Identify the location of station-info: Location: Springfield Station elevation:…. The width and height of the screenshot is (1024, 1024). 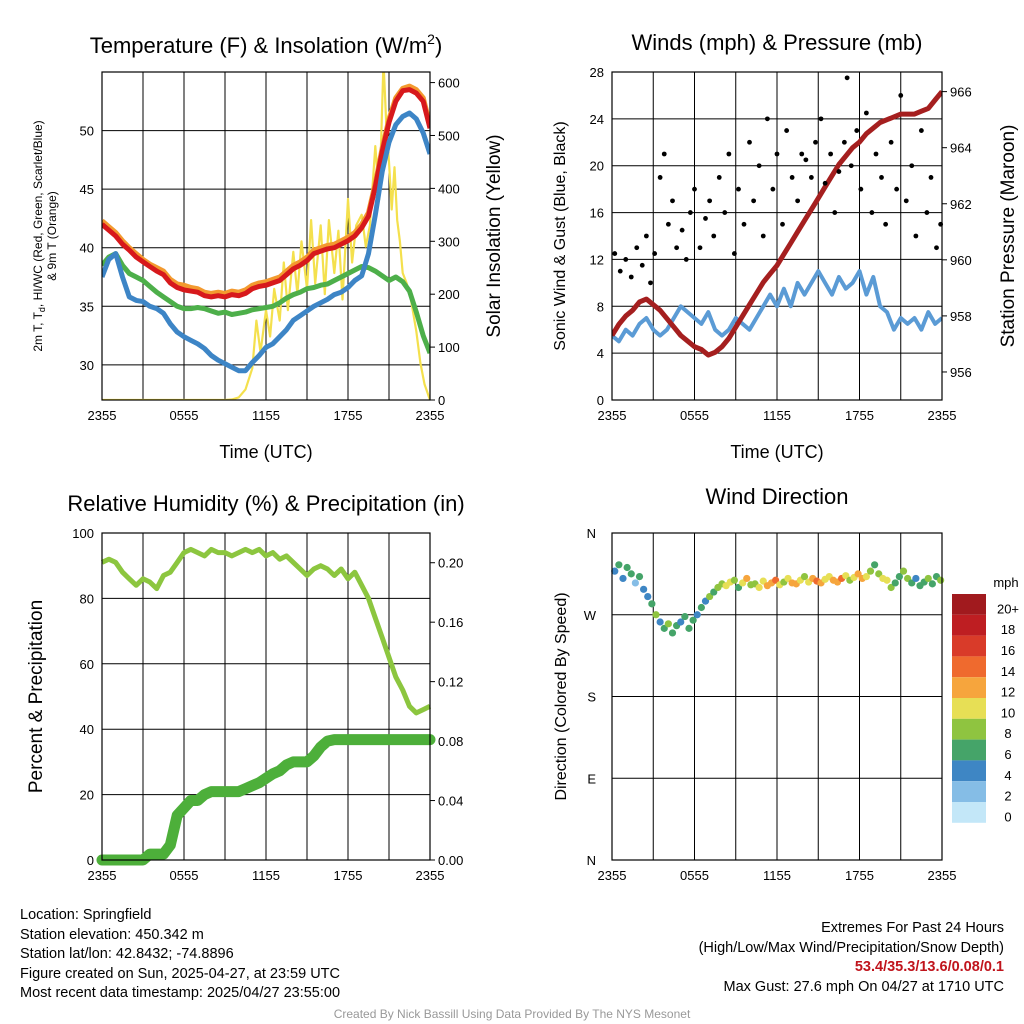
(180, 955).